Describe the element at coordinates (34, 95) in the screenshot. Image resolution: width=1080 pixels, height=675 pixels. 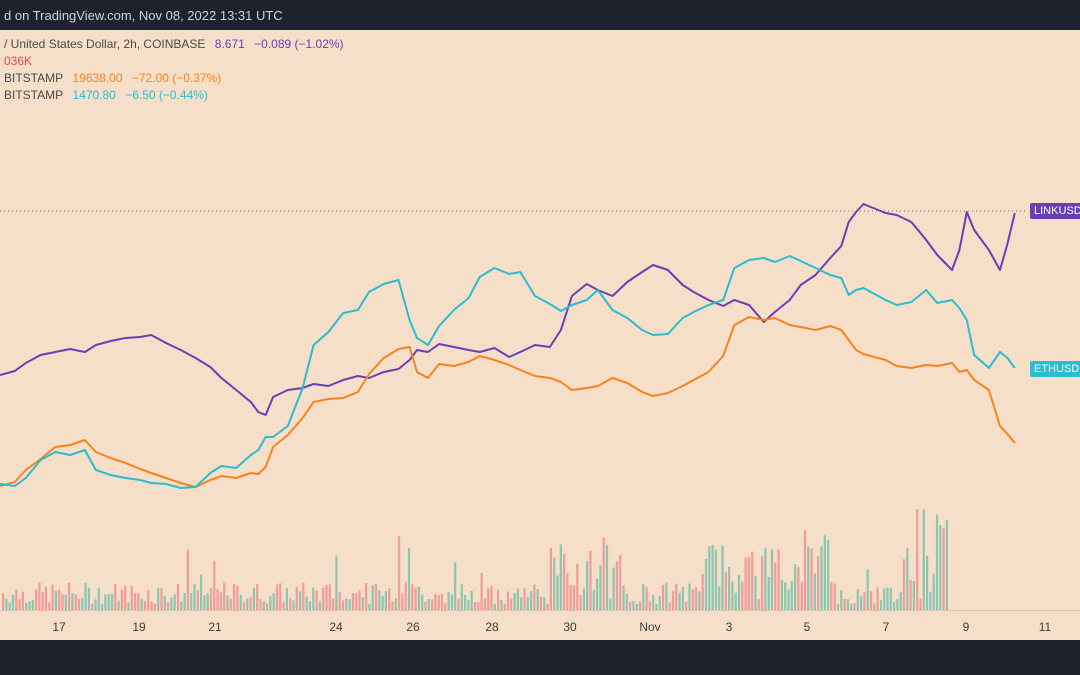
I see `legend-eth-name: BITSTAMP` at that location.